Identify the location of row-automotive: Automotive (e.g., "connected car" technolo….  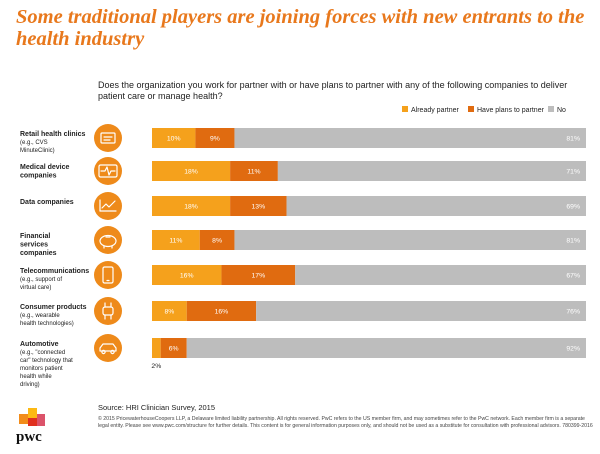
(303, 361).